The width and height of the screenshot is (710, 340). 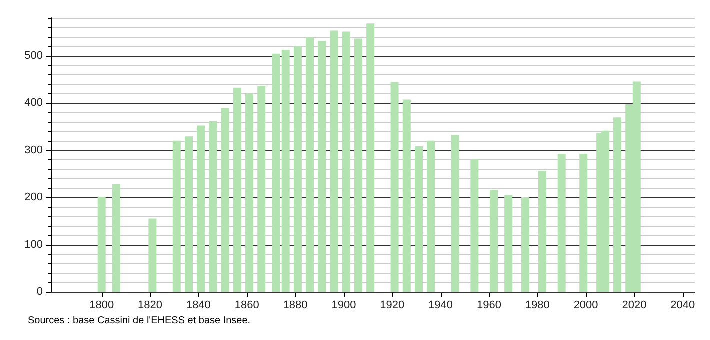 What do you see at coordinates (247, 306) in the screenshot?
I see `x-tick-label: 1860` at bounding box center [247, 306].